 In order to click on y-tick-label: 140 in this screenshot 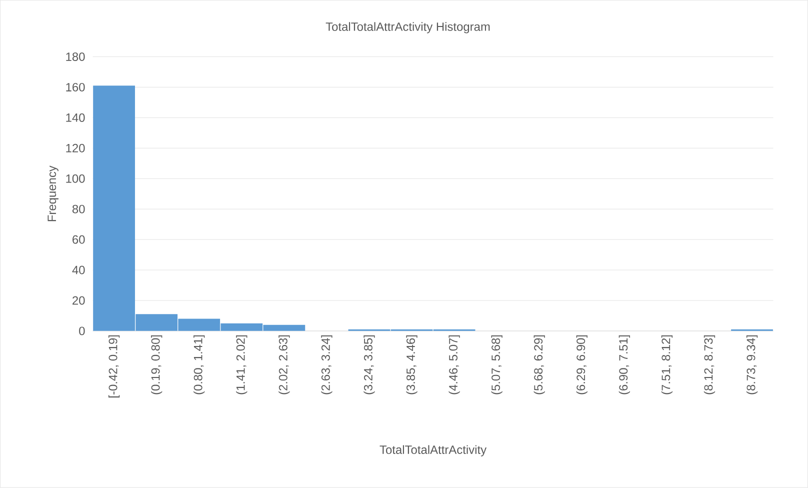, I will do `click(75, 118)`.